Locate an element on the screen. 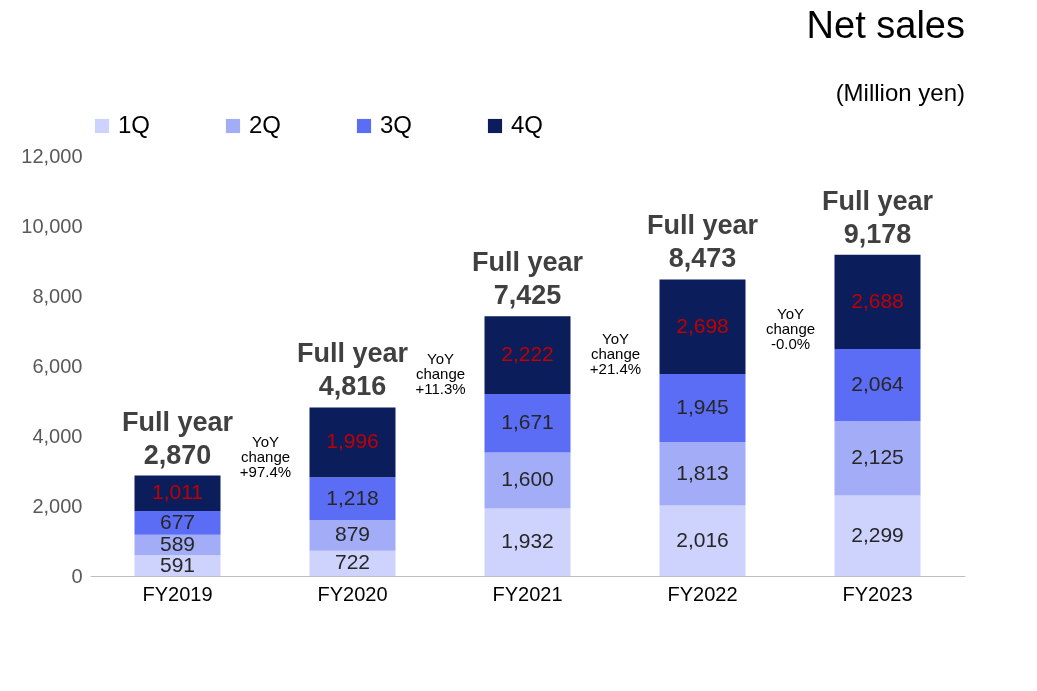 Image resolution: width=1037 pixels, height=691 pixels. annotation: YoY change +97.4% is located at coordinates (265, 457).